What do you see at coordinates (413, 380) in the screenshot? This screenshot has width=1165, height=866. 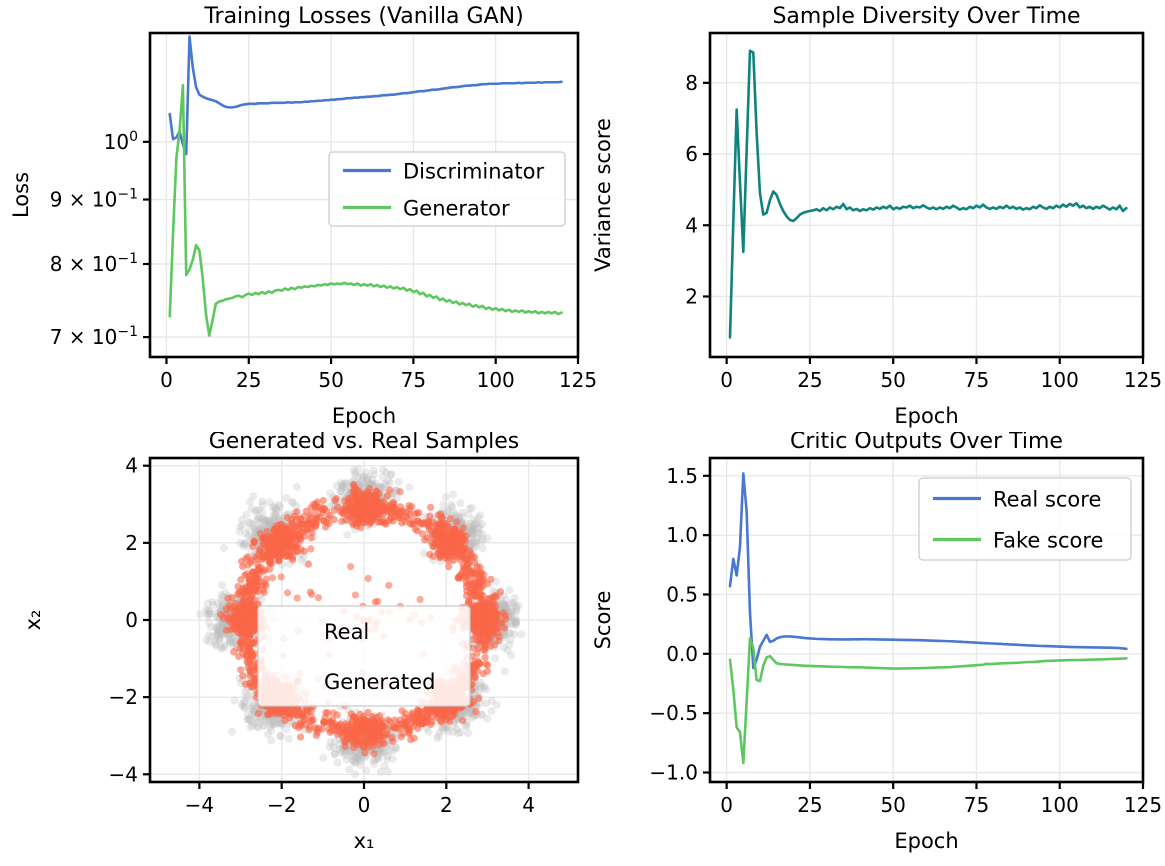 I see `xtick-label: 75` at bounding box center [413, 380].